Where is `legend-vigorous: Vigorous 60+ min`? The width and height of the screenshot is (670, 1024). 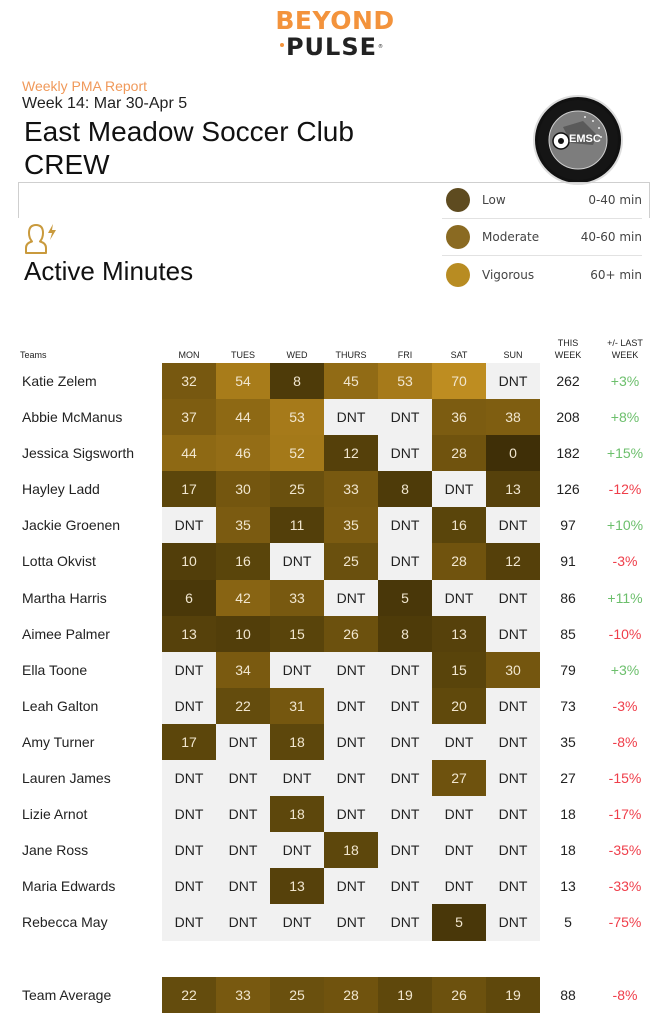 legend-vigorous: Vigorous 60+ min is located at coordinates (542, 274).